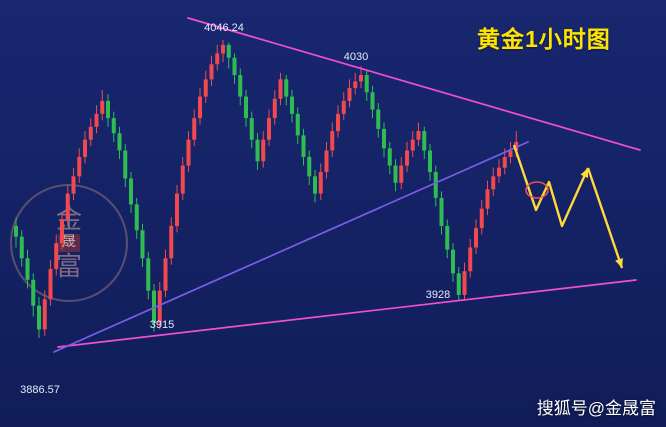 This screenshot has width=666, height=427. I want to click on svg-text: 3915, so click(162, 325).